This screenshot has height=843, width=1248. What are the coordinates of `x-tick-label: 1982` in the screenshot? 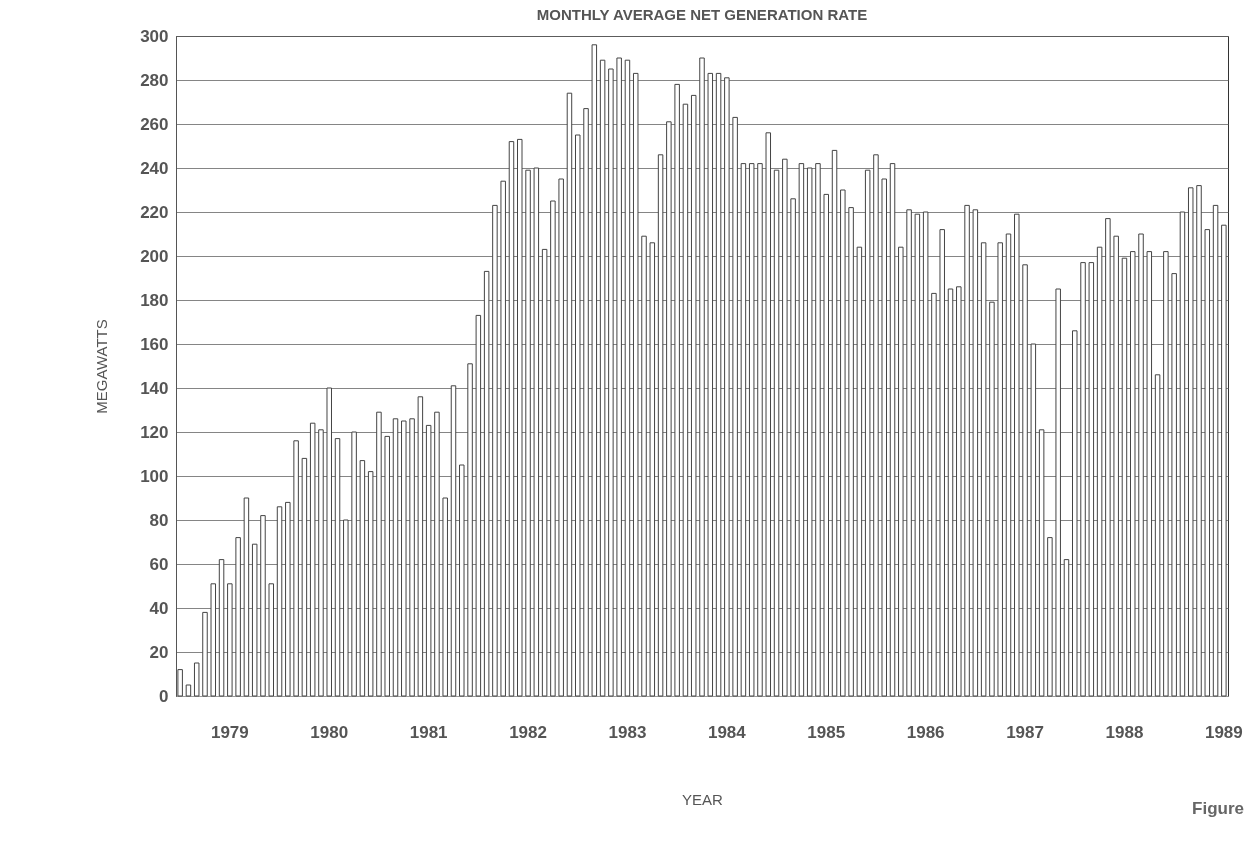 It's located at (528, 732).